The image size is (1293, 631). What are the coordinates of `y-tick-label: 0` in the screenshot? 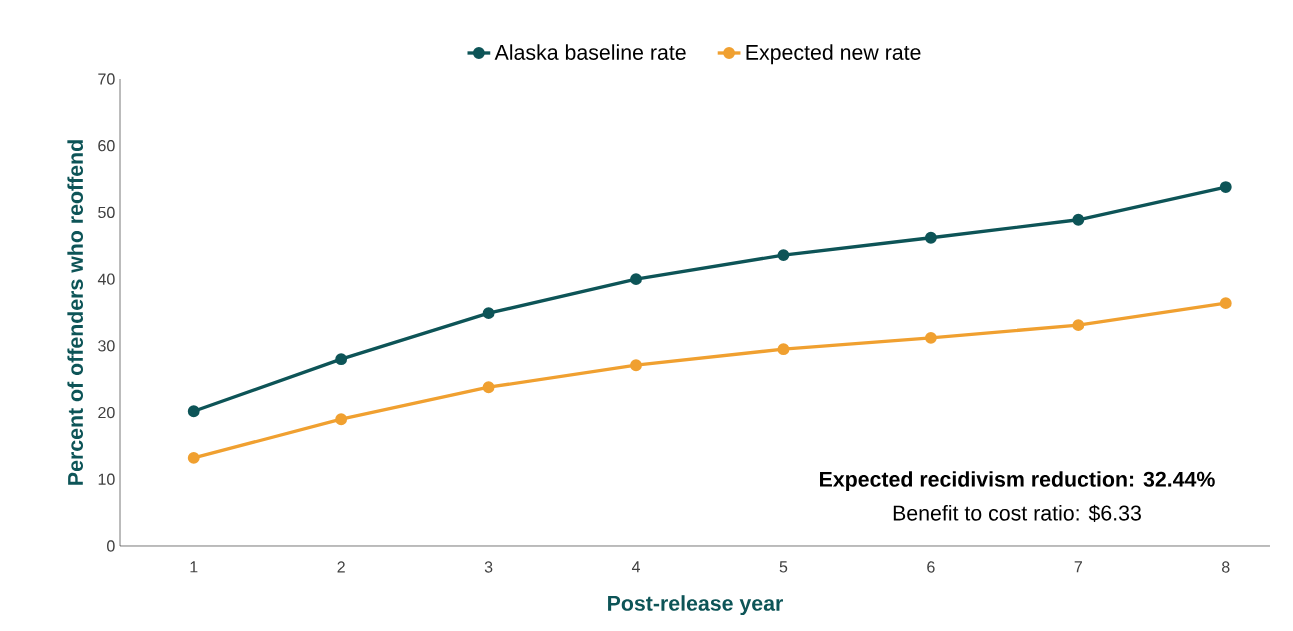 It's located at (111, 546).